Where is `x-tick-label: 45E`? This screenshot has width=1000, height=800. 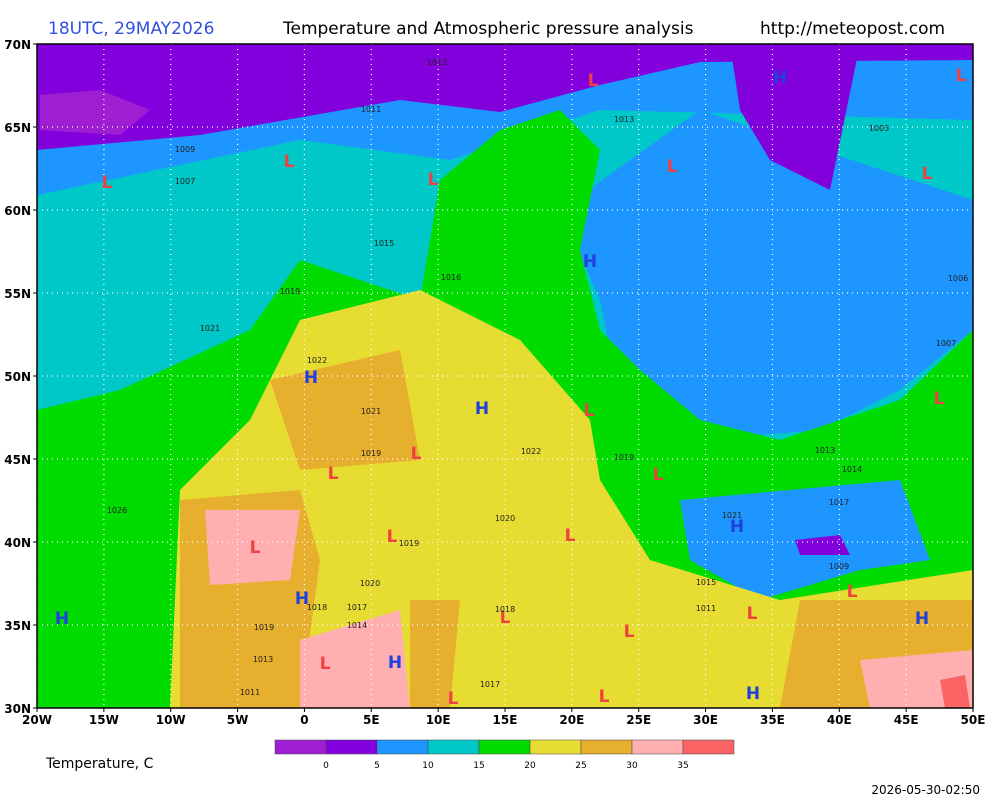
x-tick-label: 45E is located at coordinates (906, 720).